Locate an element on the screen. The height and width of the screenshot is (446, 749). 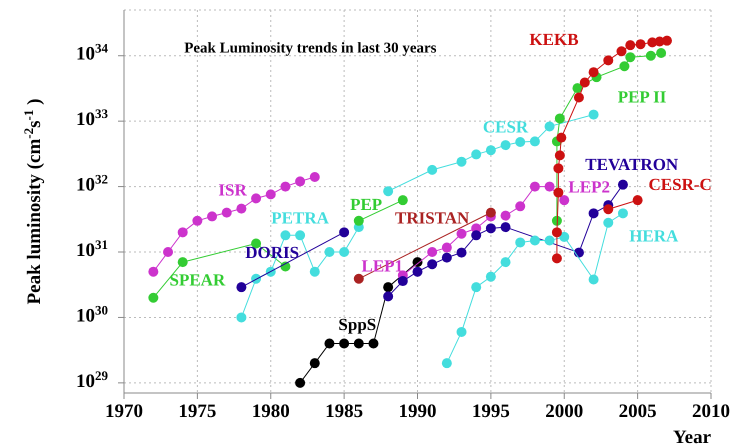
x-tick-label: 1985 is located at coordinates (344, 411).